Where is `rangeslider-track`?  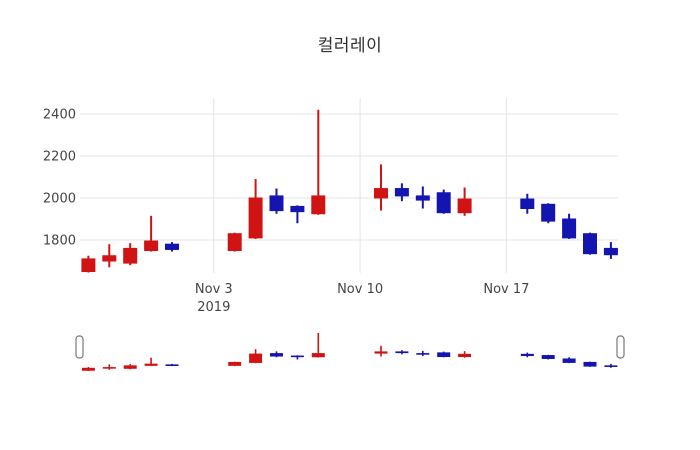
rangeslider-track is located at coordinates (349, 352).